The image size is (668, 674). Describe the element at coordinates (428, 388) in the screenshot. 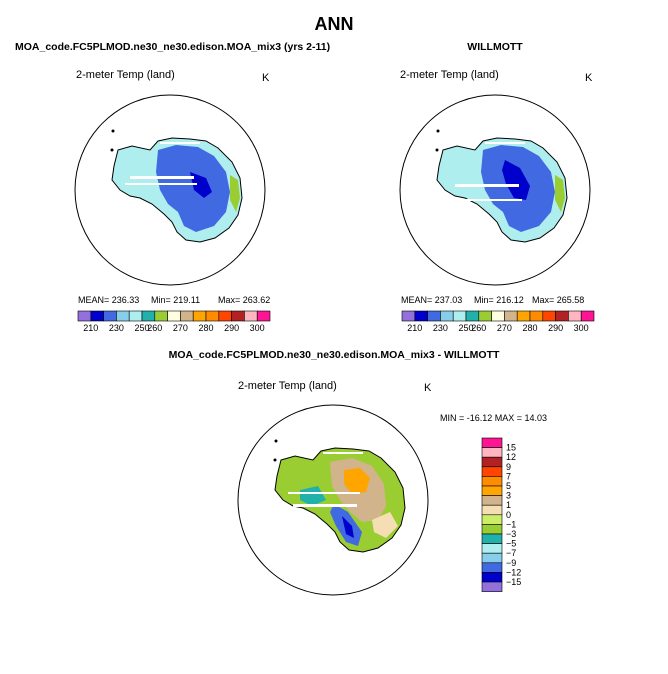

I see `diff-units-label: K` at that location.